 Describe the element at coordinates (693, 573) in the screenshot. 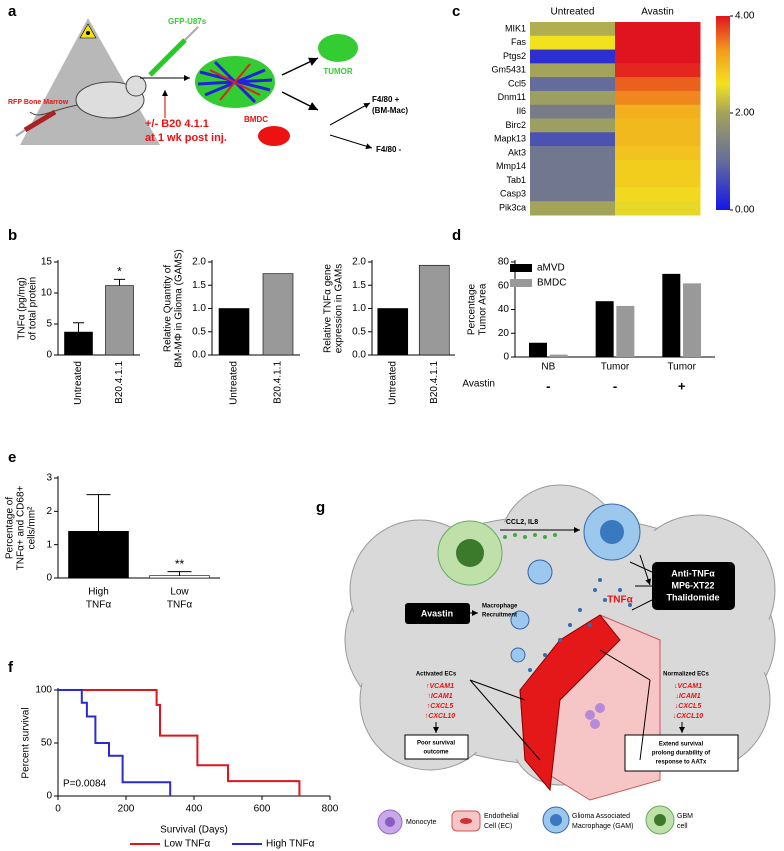

I see `diagram-g-text: Anti-TNFα` at that location.